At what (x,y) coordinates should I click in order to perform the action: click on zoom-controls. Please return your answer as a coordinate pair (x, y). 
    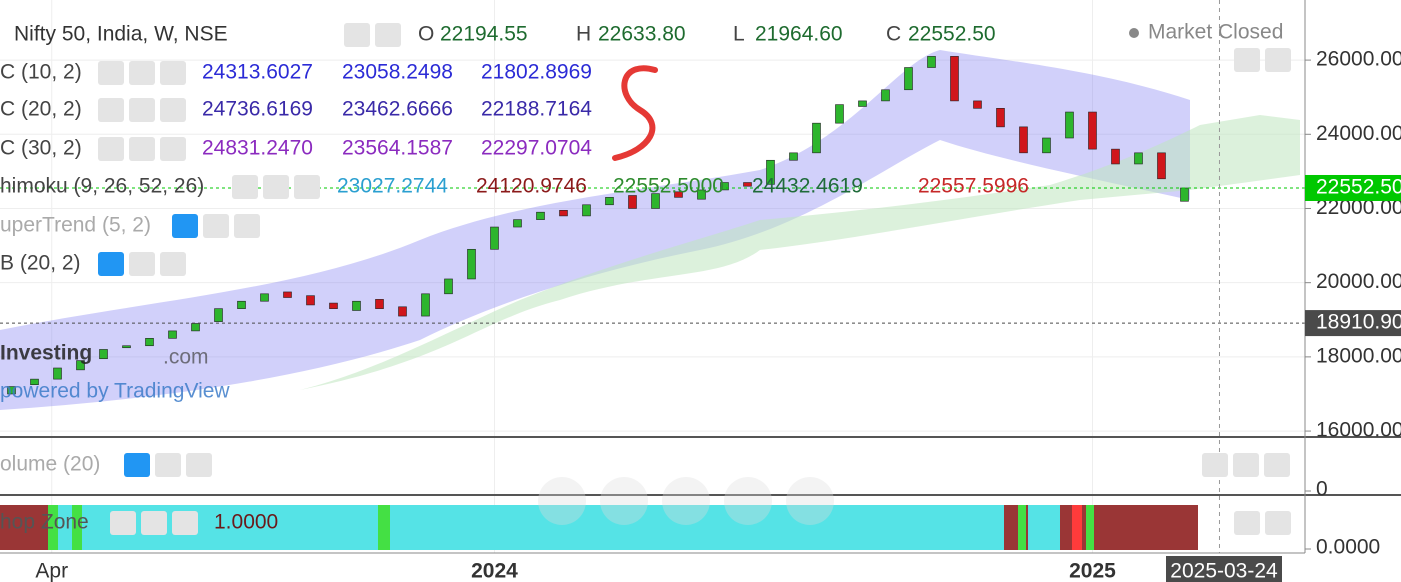
    Looking at the image, I should click on (686, 501).